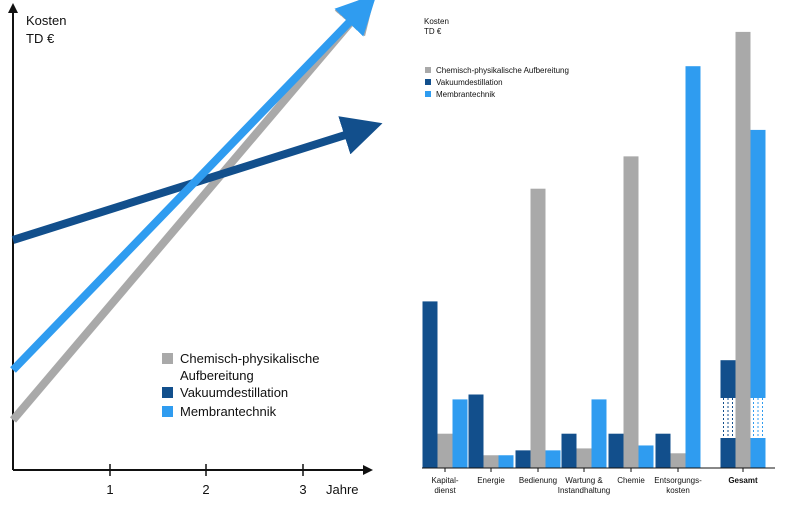  Describe the element at coordinates (646, 456) in the screenshot. I see `bar-chemie-membran` at that location.